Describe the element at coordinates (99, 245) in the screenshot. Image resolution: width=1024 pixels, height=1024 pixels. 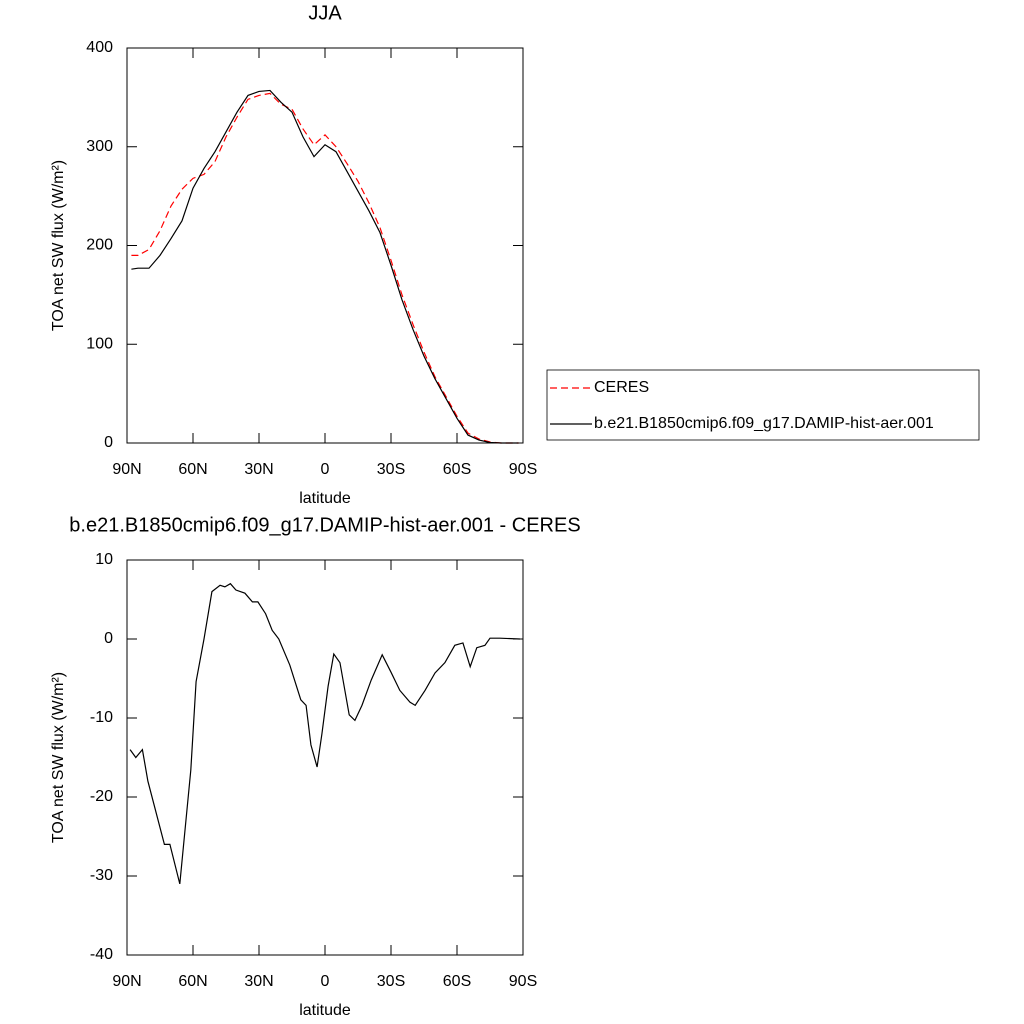
I see `y-tick-label: 200` at that location.